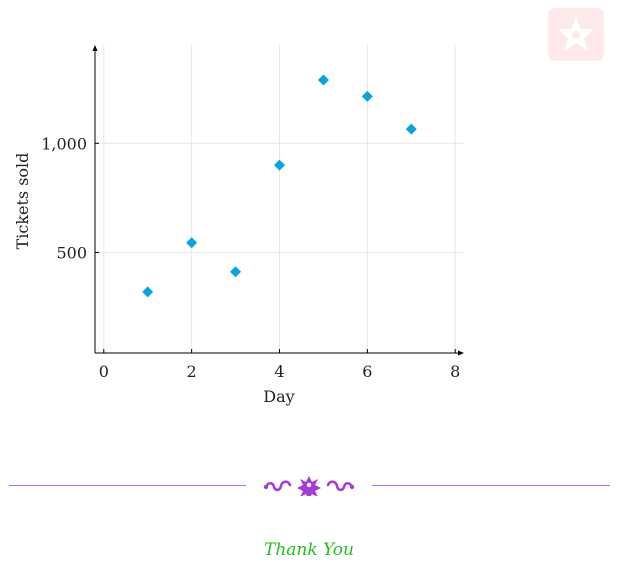 This screenshot has width=618, height=566. I want to click on y-axis-arrow, so click(95, 48).